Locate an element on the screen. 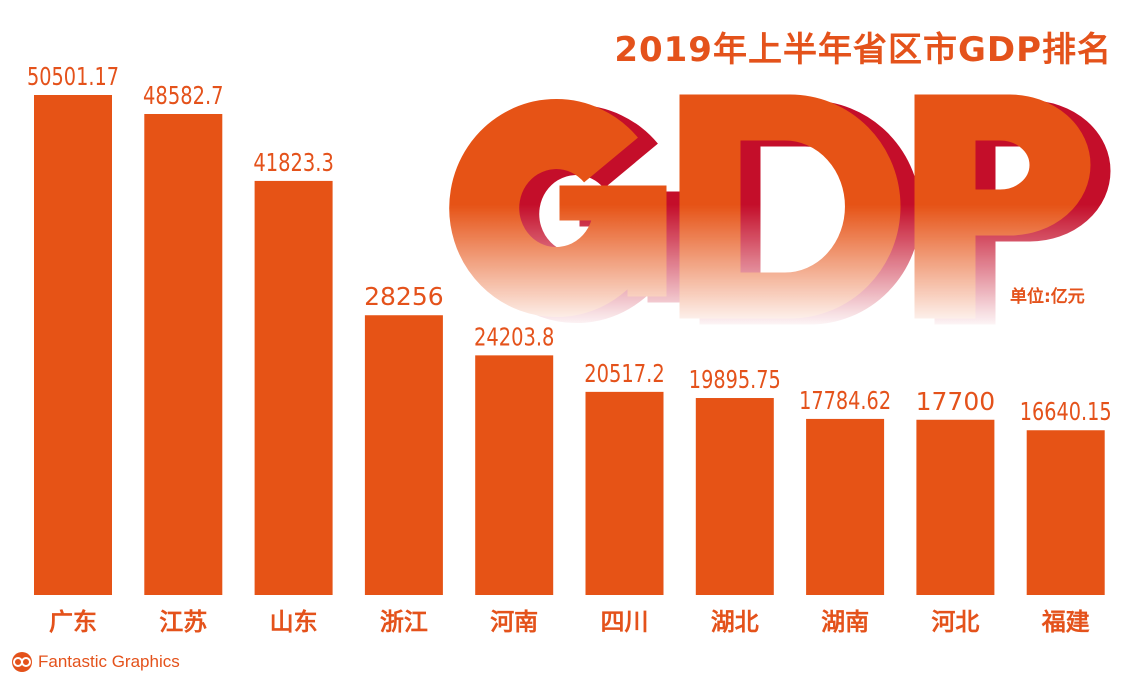 This screenshot has width=1140, height=684. category-label: 山东 is located at coordinates (294, 622).